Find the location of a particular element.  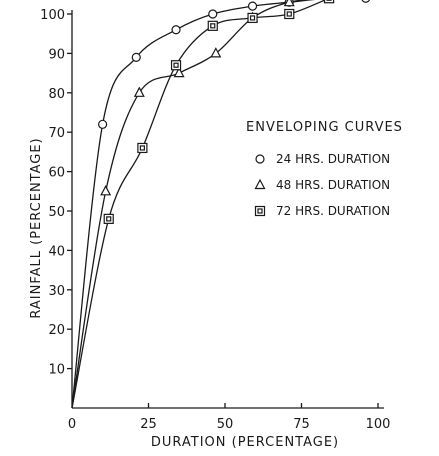

y-tick-label: 30 is located at coordinates (56, 291).